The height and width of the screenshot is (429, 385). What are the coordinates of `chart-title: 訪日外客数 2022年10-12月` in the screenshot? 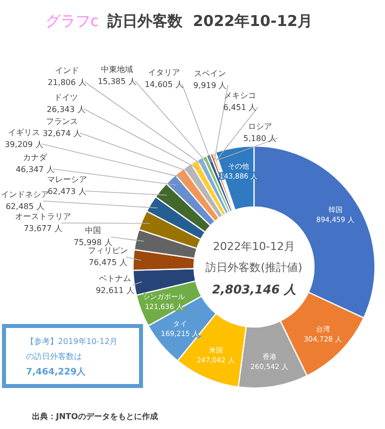 It's located at (209, 21).